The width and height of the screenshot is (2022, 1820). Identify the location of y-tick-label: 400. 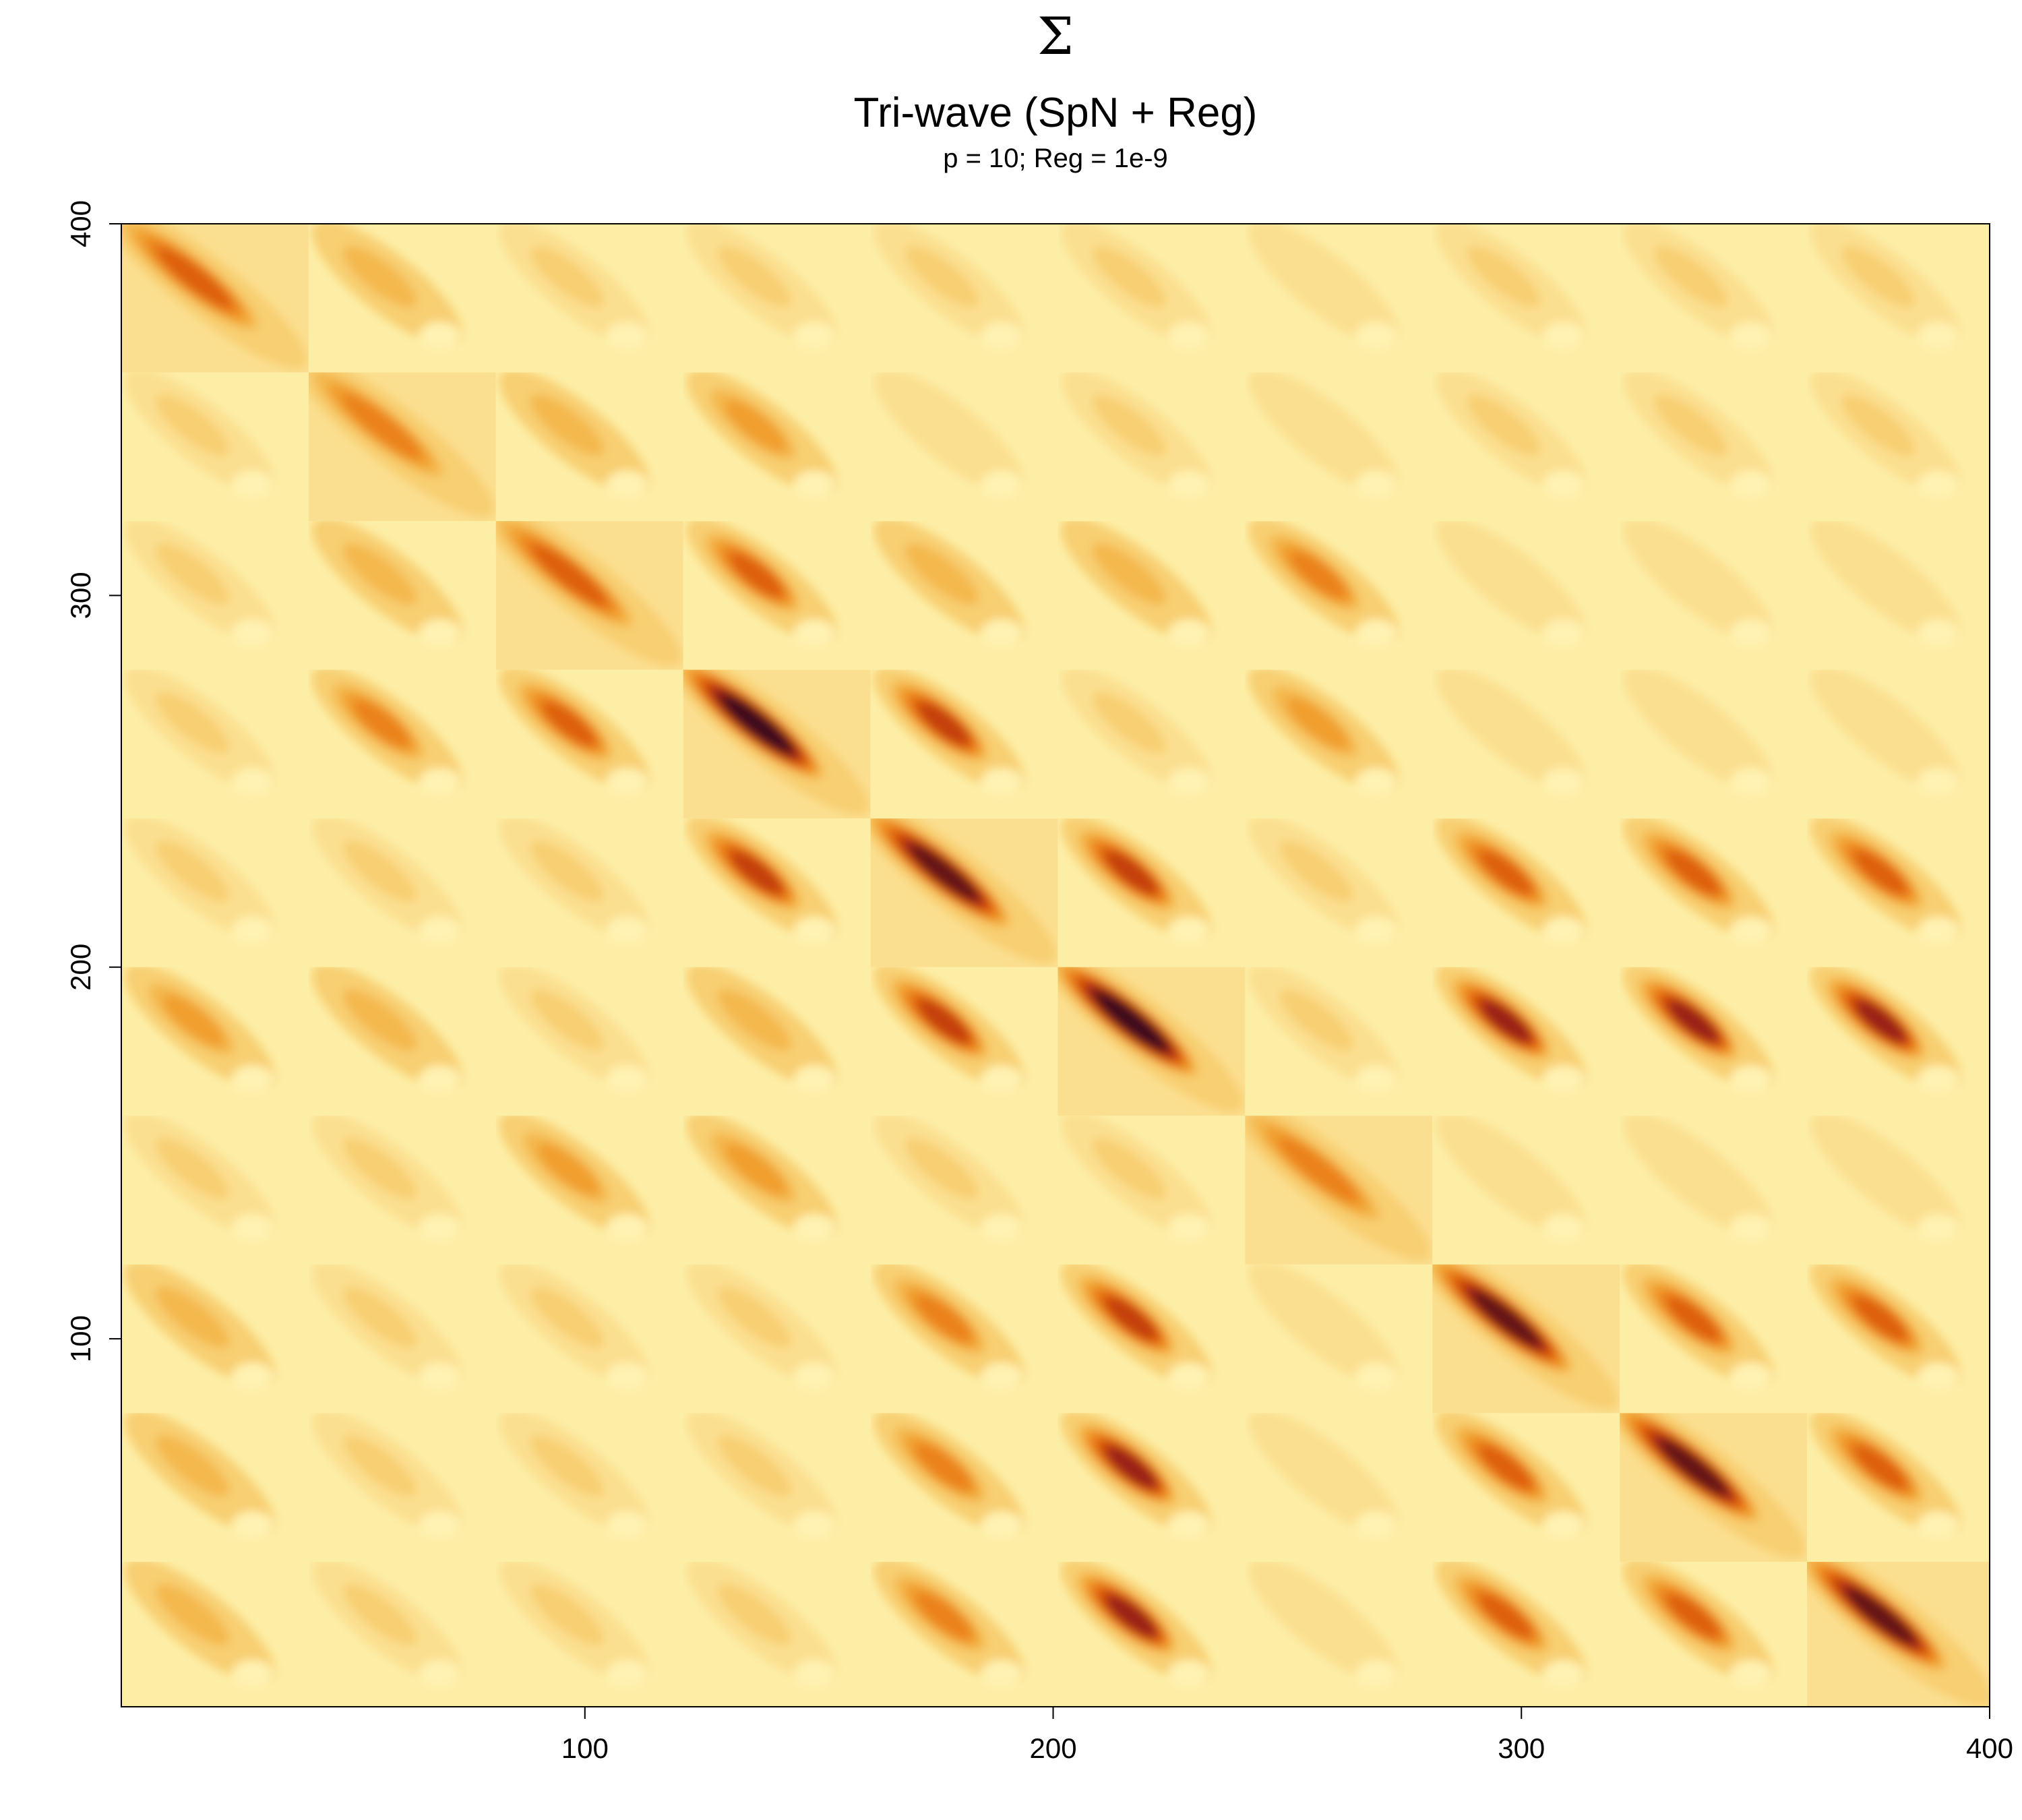
(80, 223).